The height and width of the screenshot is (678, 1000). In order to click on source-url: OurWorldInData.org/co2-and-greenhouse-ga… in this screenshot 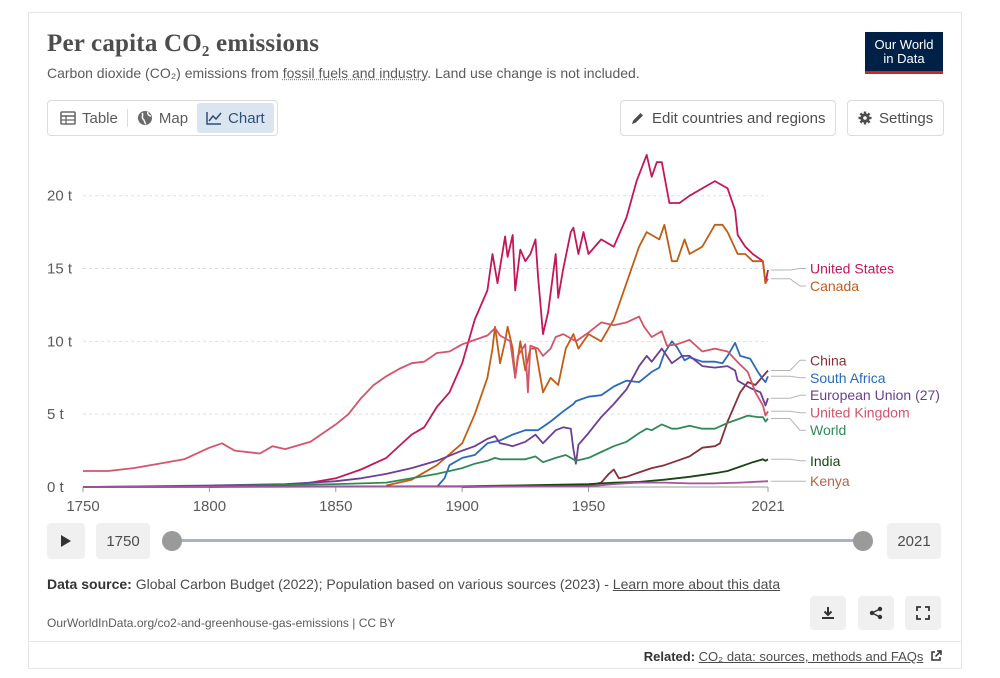, I will do `click(221, 623)`.